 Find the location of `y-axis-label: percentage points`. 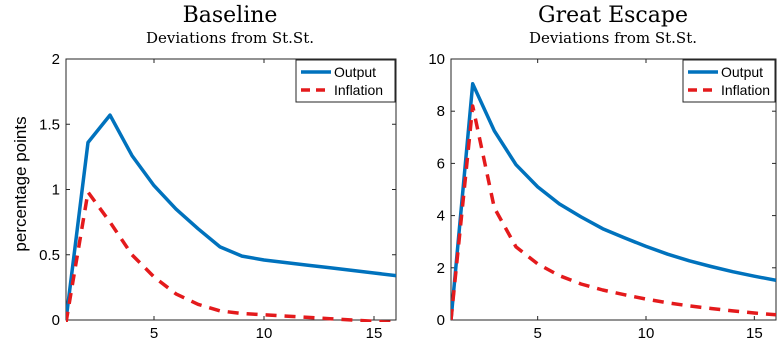

y-axis-label: percentage points is located at coordinates (20, 183).